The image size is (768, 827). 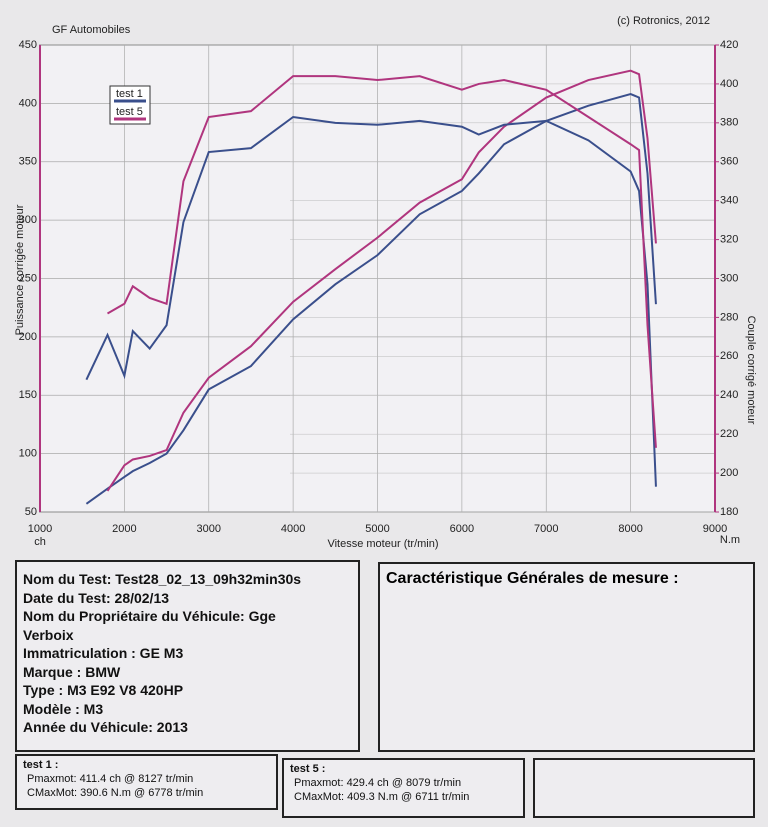 What do you see at coordinates (729, 512) in the screenshot?
I see `y2-tick-label: 180` at bounding box center [729, 512].